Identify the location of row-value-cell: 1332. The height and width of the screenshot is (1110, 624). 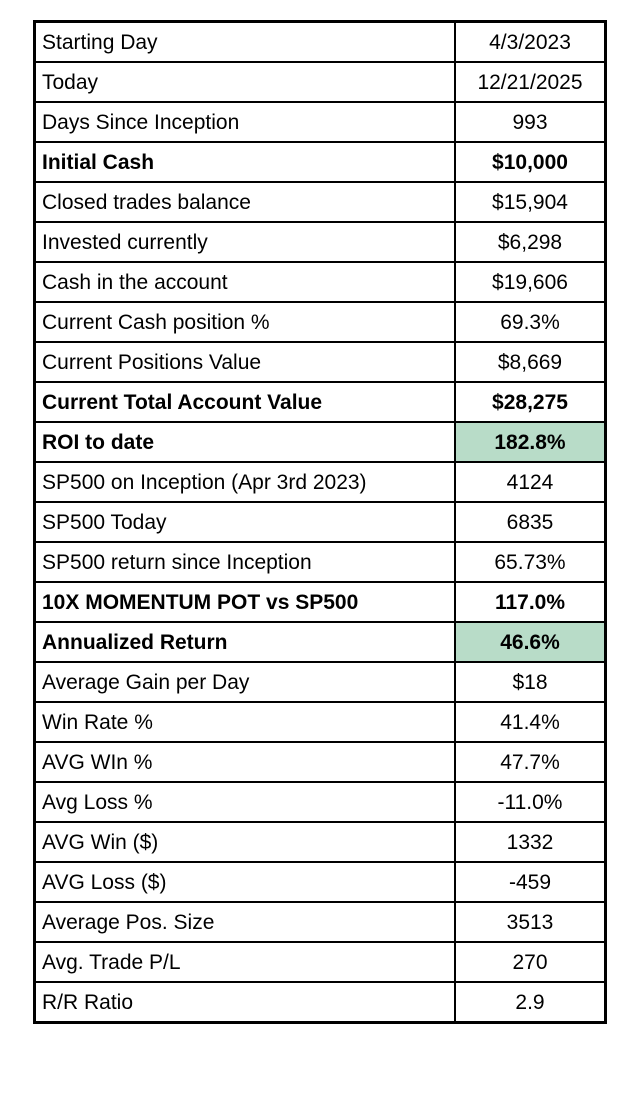
(530, 842).